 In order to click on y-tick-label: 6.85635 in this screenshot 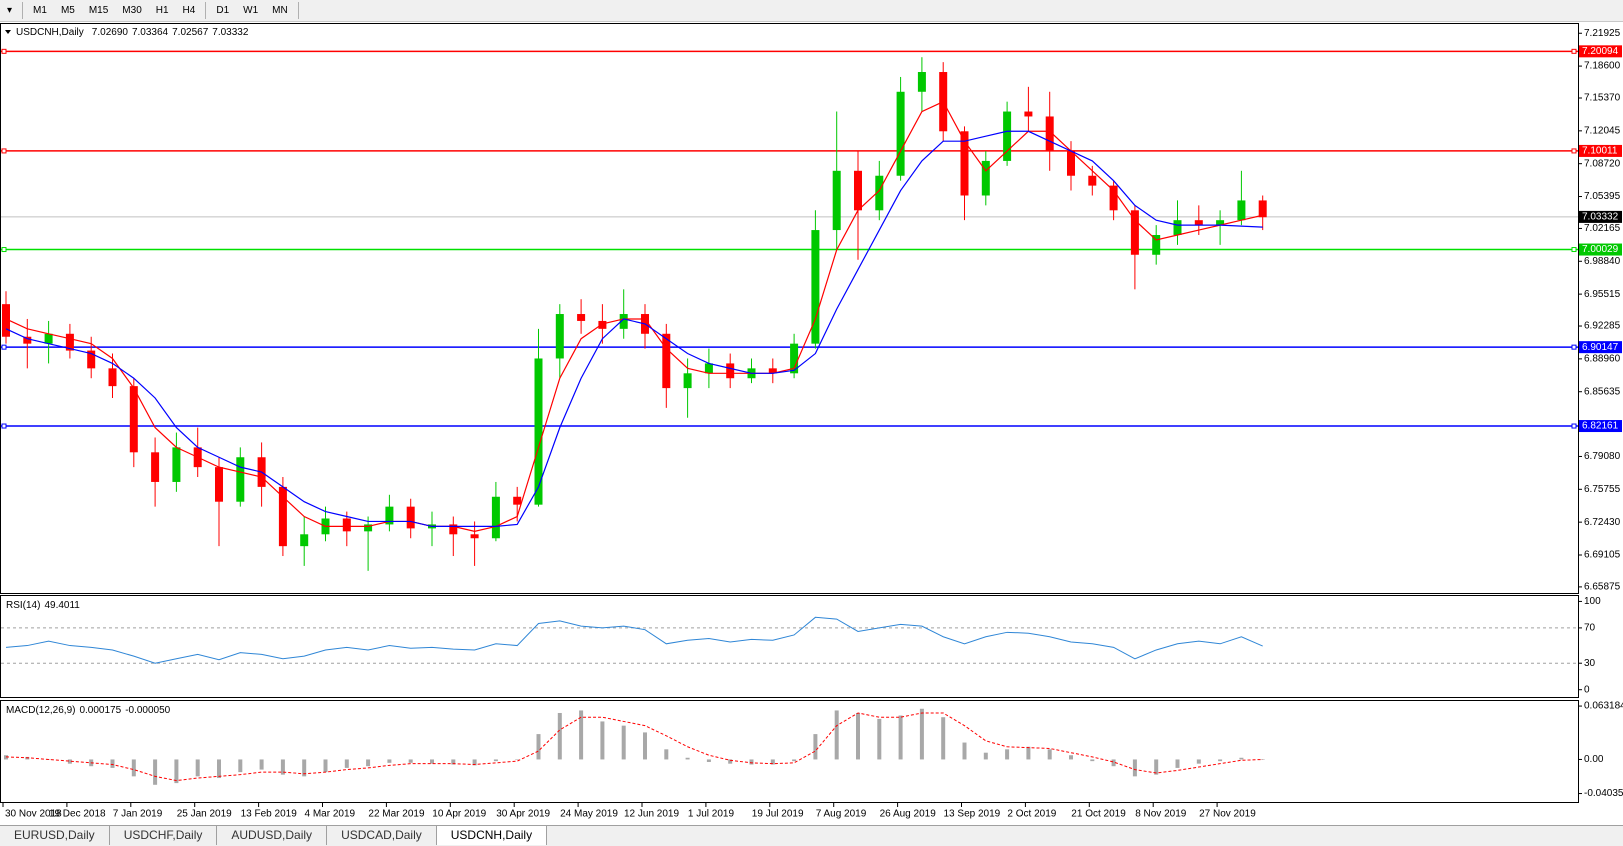, I will do `click(1602, 391)`.